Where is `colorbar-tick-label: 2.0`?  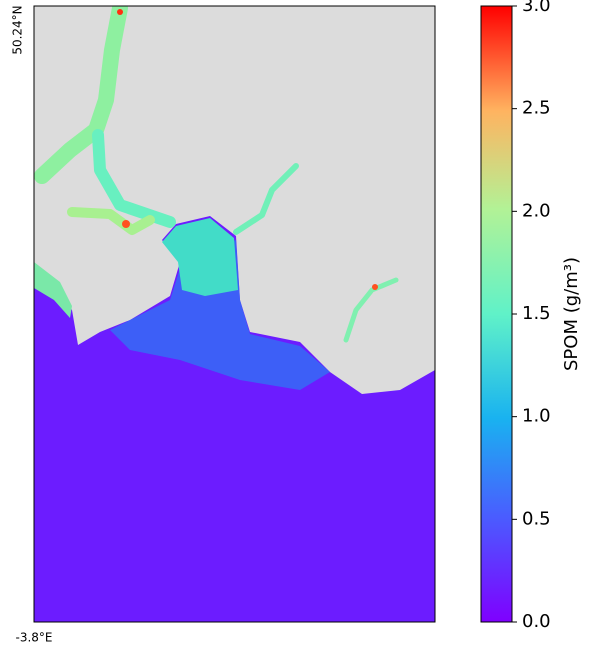 colorbar-tick-label: 2.0 is located at coordinates (536, 210).